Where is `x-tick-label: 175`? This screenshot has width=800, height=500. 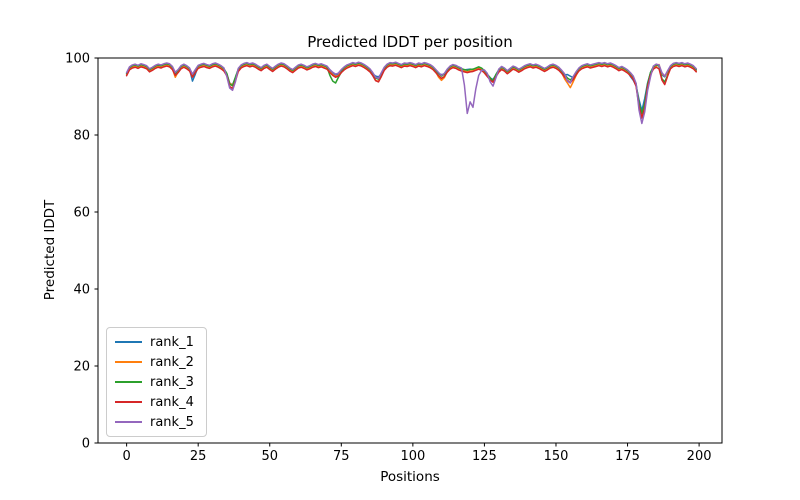 x-tick-label: 175 is located at coordinates (627, 456).